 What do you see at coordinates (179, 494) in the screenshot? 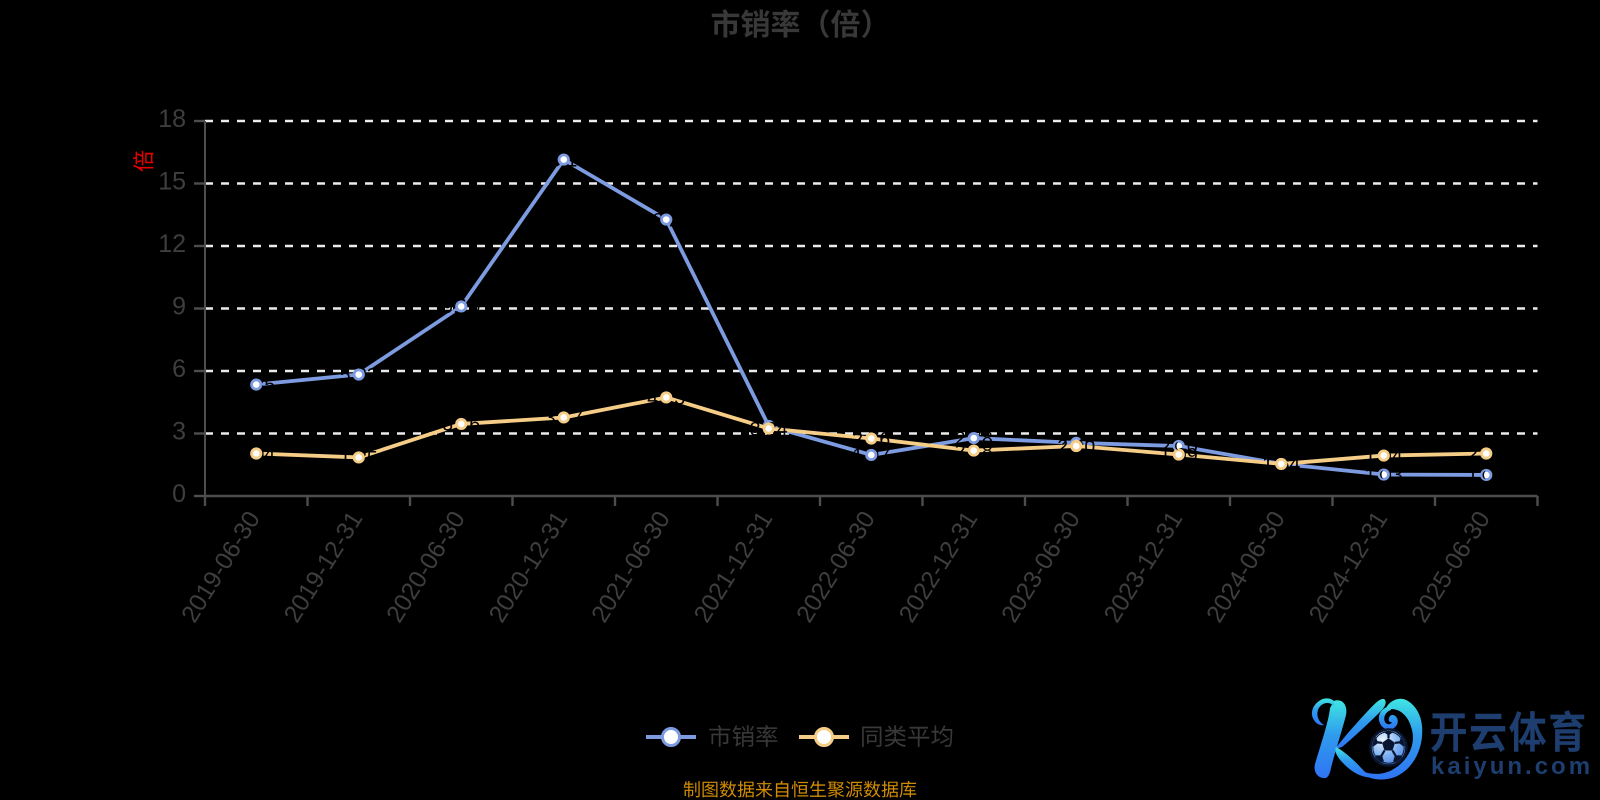
I see `svg-text: 0` at bounding box center [179, 494].